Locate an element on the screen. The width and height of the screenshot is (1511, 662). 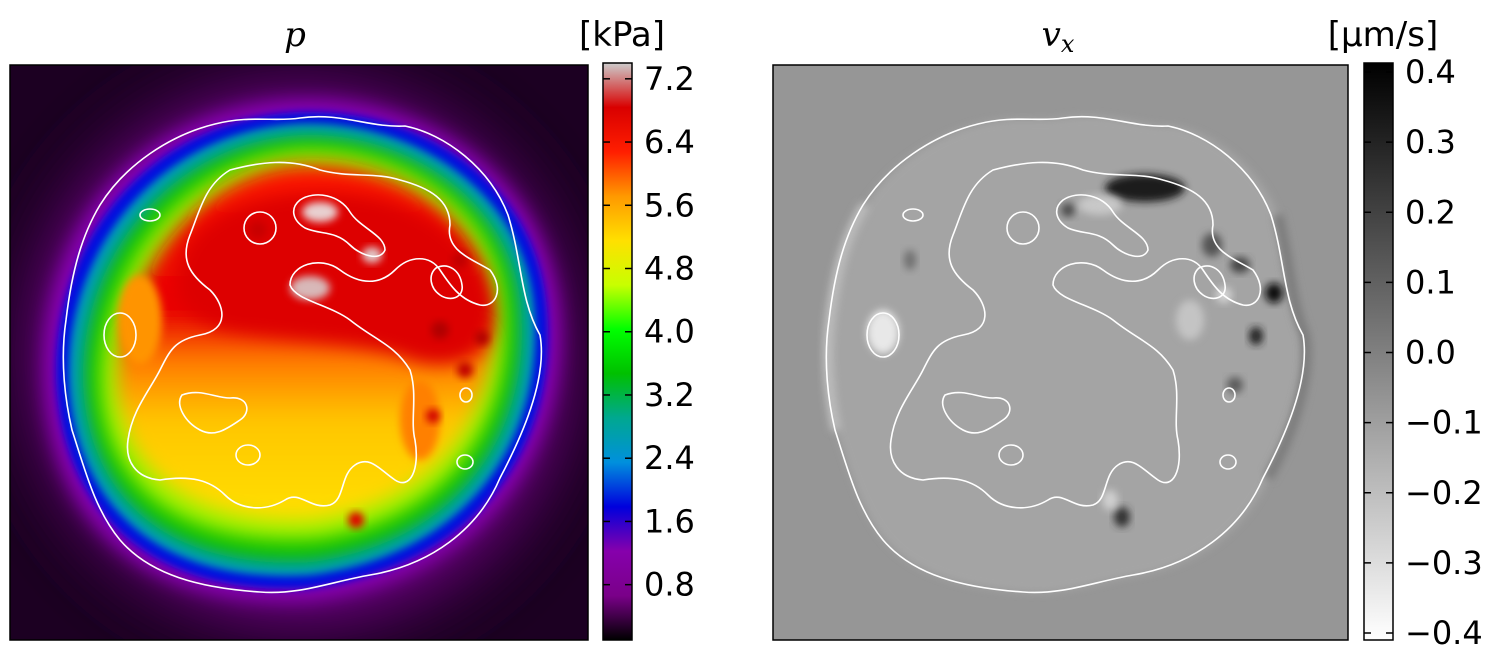
vx-edge-dark is located at coordinates (1287, 347).